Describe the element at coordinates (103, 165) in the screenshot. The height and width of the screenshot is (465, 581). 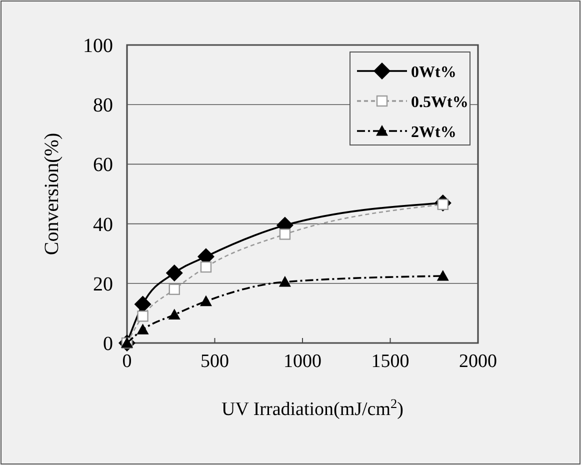
I see `y-tick-label: 60` at that location.